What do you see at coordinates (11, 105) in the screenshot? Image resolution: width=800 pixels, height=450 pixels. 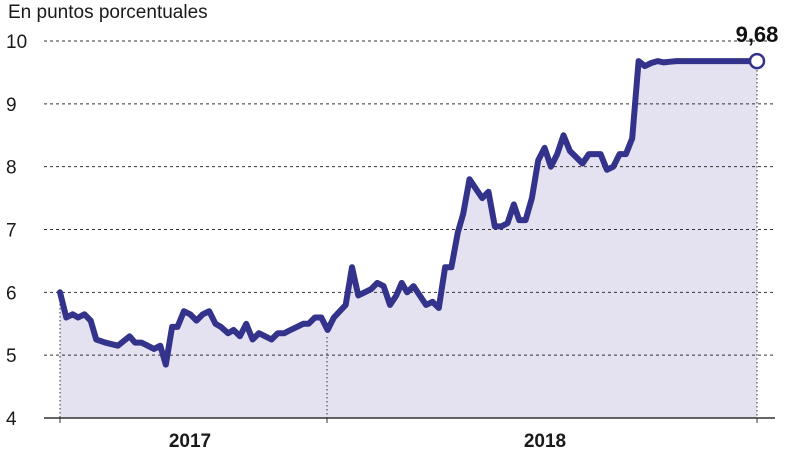 I see `y-tick-label: 9` at bounding box center [11, 105].